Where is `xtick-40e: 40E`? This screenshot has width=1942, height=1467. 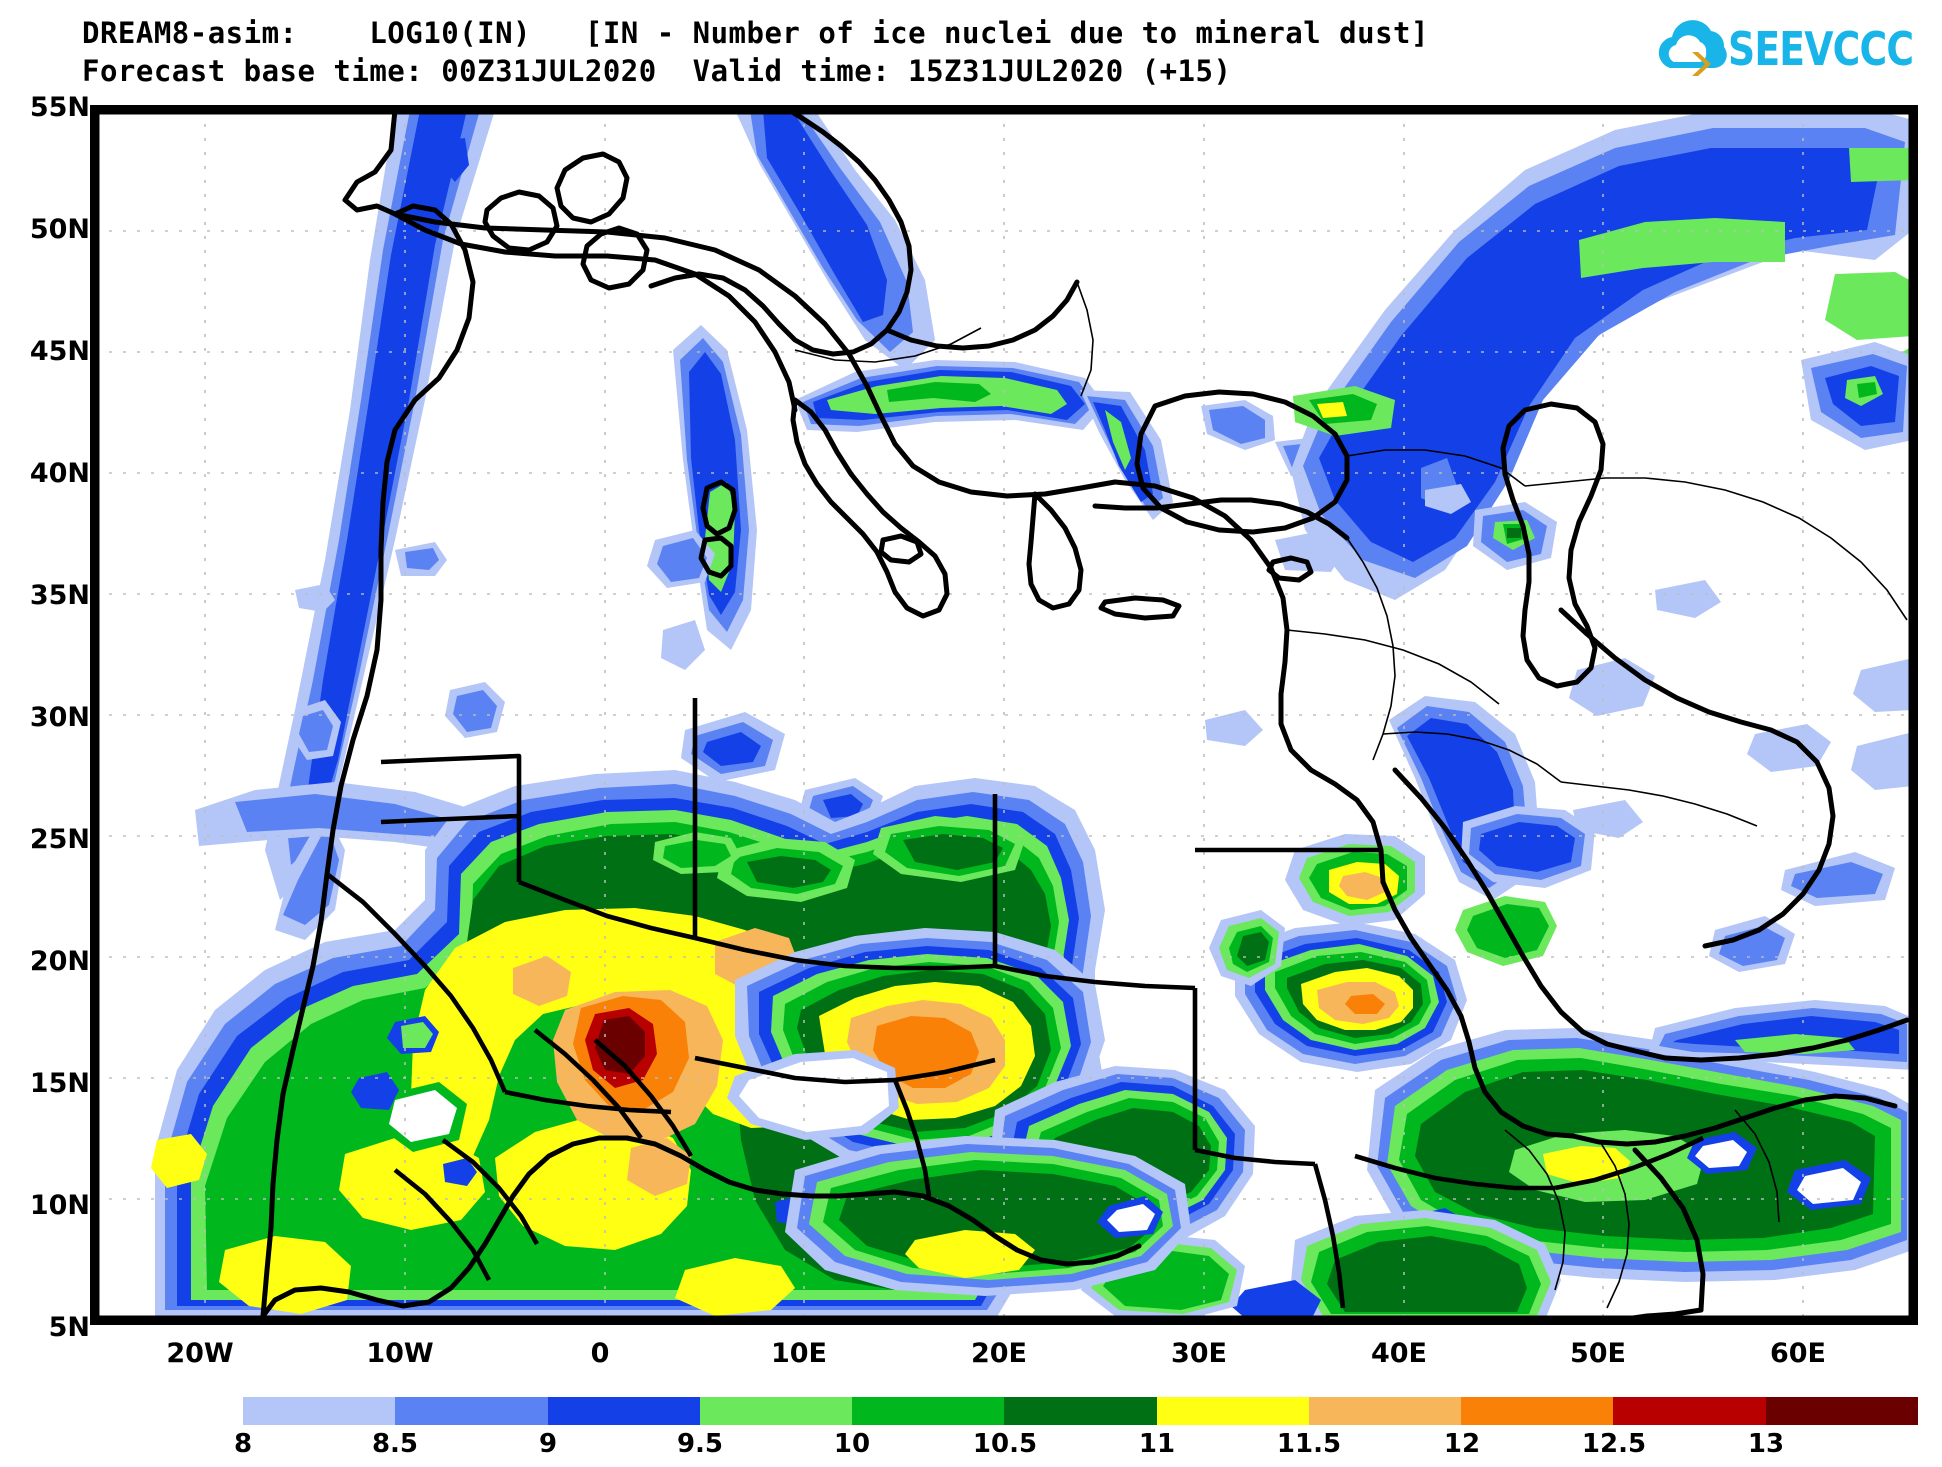 xtick-40e: 40E is located at coordinates (1399, 1353).